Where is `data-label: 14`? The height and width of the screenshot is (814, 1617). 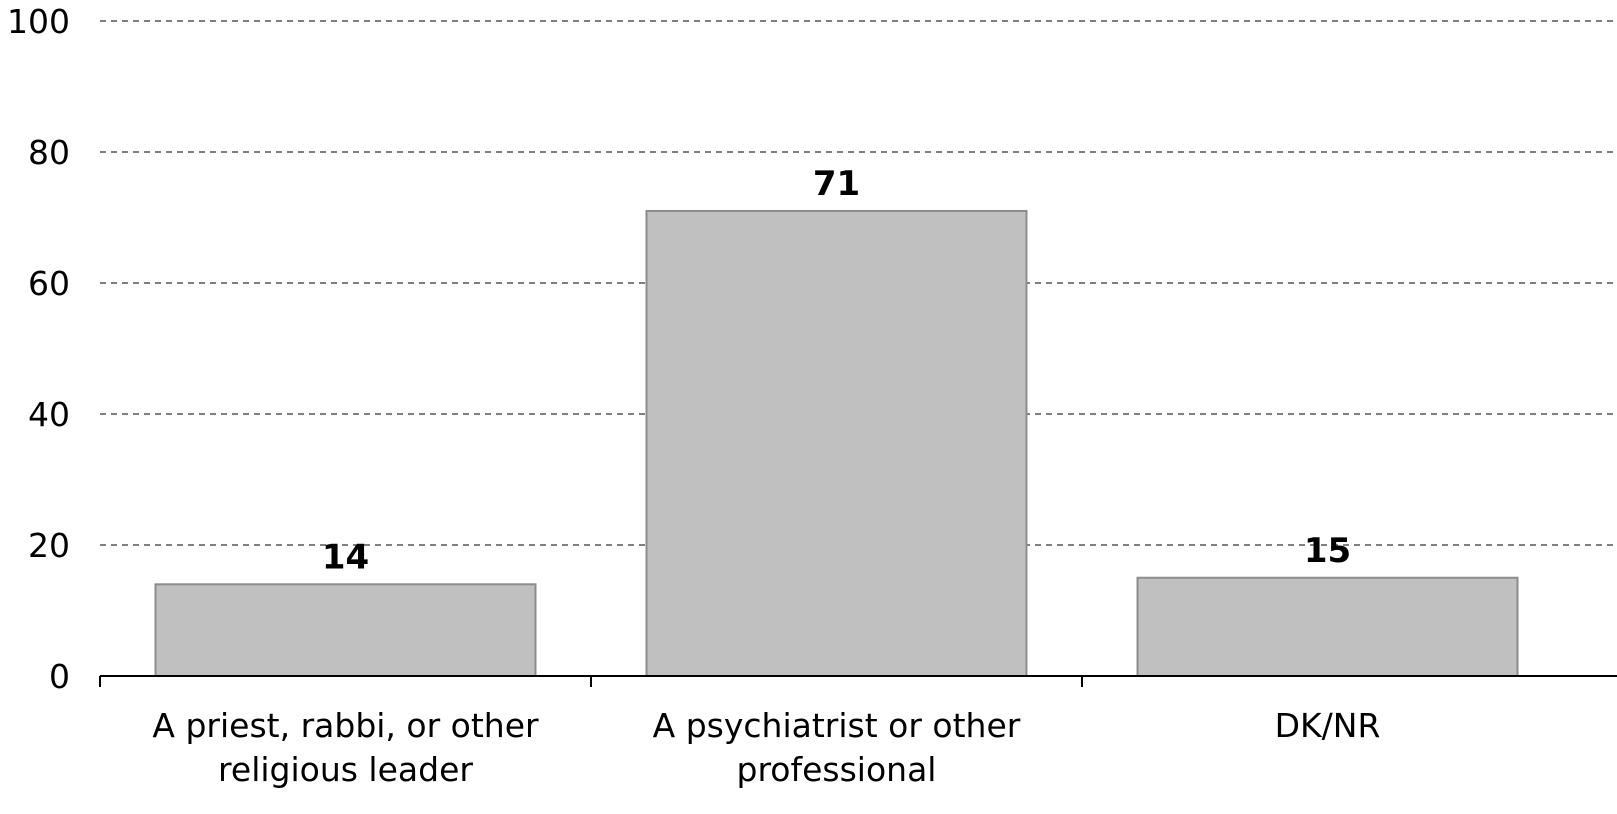 data-label: 14 is located at coordinates (345, 557).